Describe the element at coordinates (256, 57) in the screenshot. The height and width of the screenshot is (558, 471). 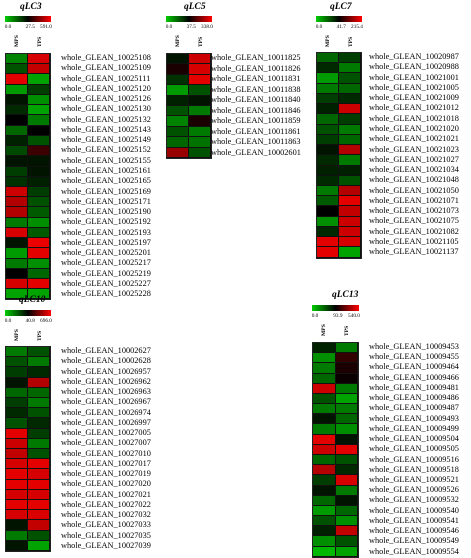
I see `gene-label: whole_GLEAN_10011825` at that location.